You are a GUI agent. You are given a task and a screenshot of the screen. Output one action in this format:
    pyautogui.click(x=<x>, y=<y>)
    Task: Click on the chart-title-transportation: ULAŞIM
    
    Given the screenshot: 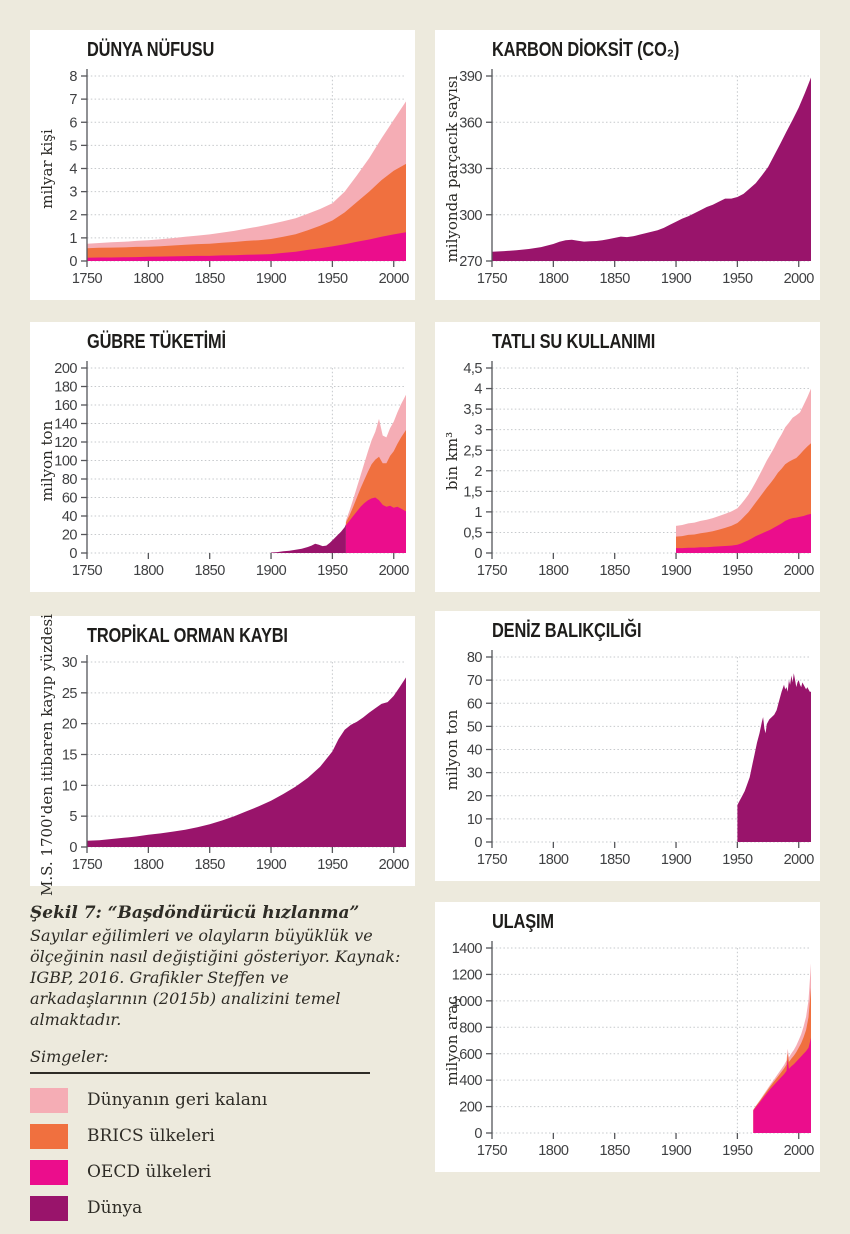 What is the action you would take?
    pyautogui.click(x=523, y=922)
    